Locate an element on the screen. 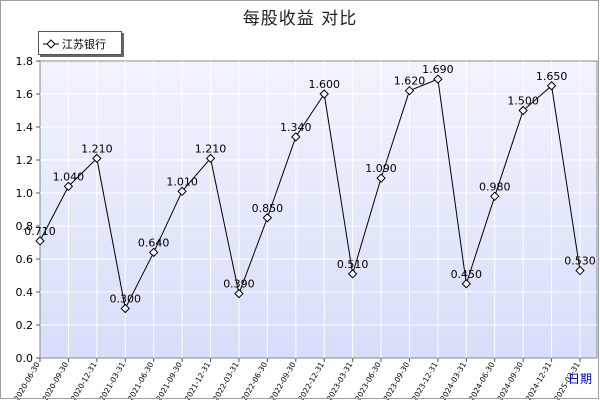 This screenshot has height=400, width=600. data-label: 0.530 is located at coordinates (580, 261).